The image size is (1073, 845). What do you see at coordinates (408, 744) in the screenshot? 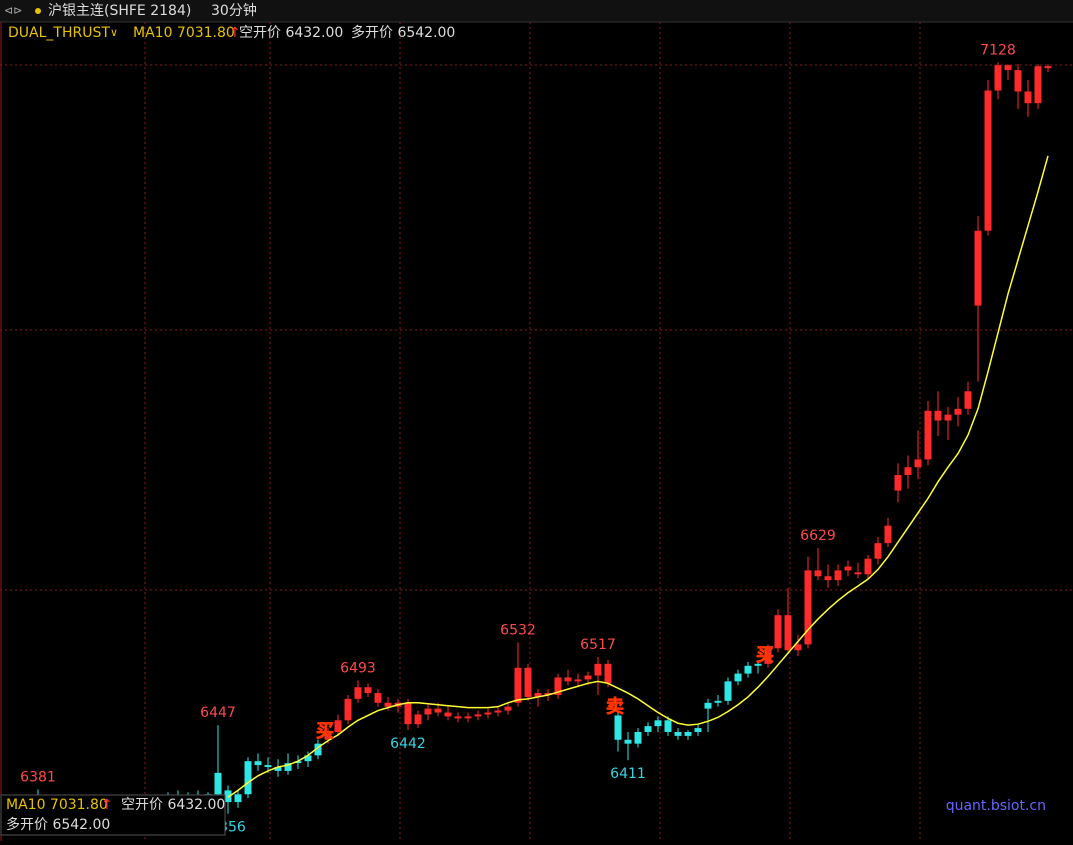
I see `extreme-label: 6442` at bounding box center [408, 744].